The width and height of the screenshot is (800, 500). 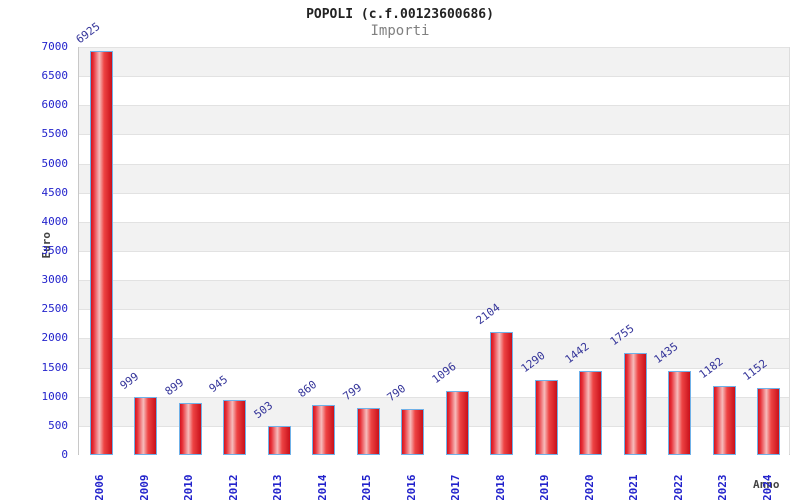 I want to click on x-tick-label: 2009, so click(x=144, y=487).